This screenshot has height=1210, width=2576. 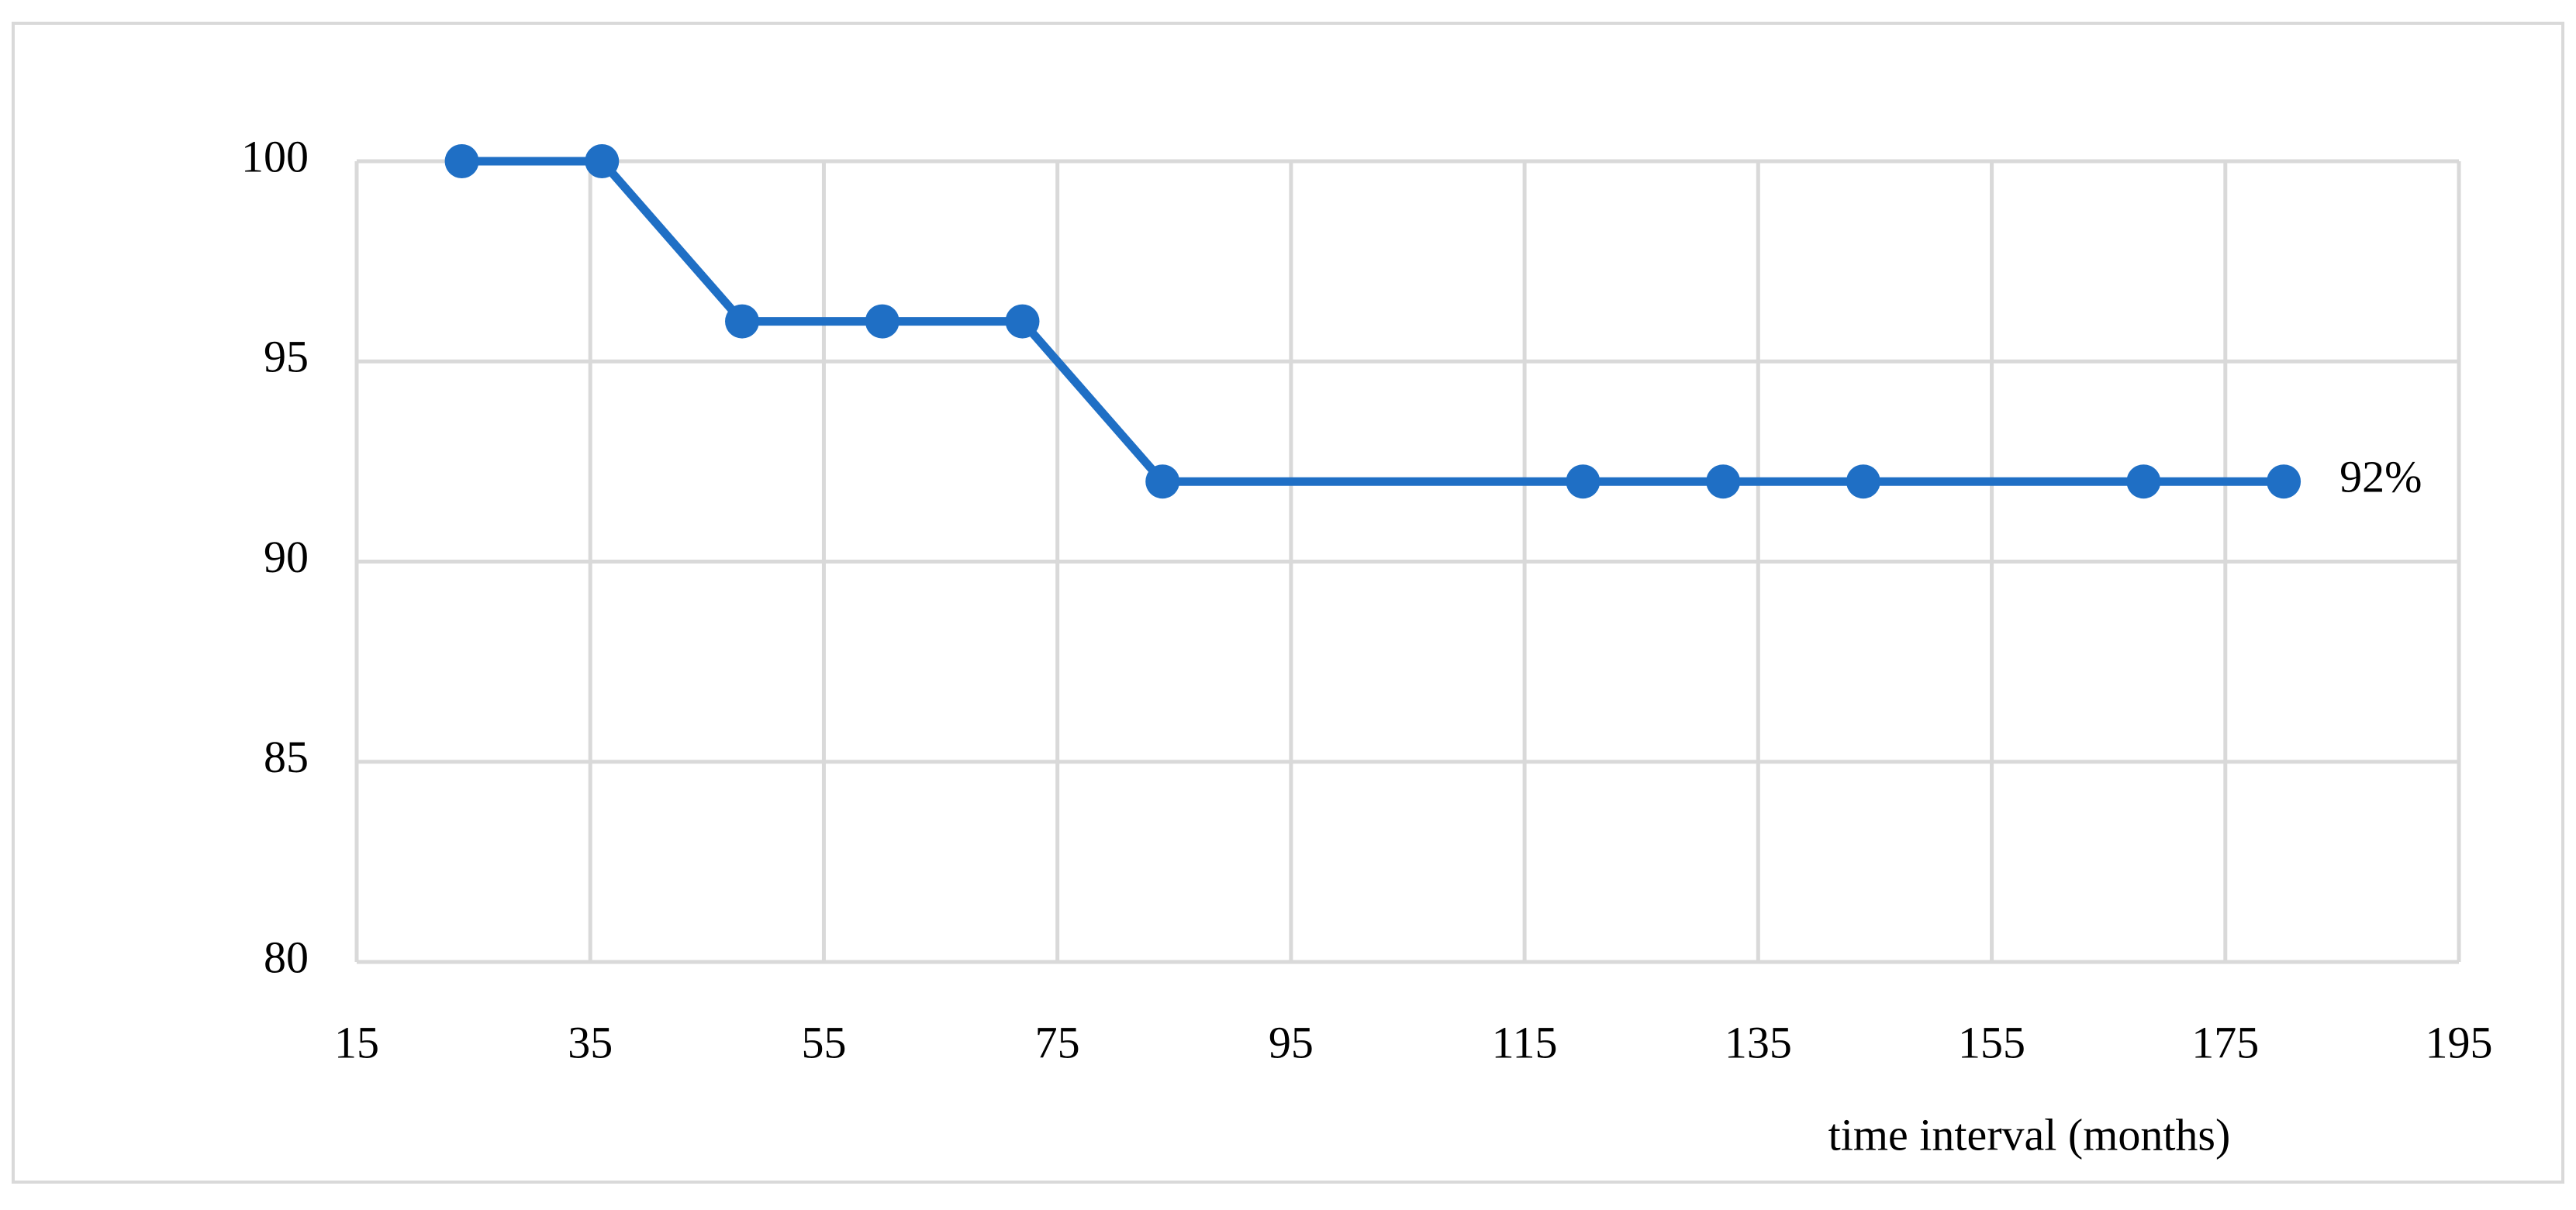 I want to click on x-tick-label: 195, so click(x=2459, y=1042).